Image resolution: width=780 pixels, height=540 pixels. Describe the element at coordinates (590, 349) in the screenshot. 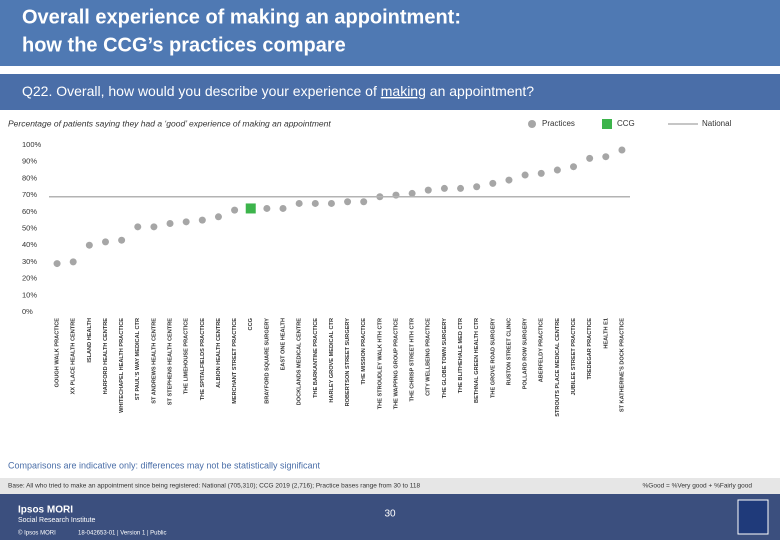

I see `x-tick-label: TREDEGAR PRACTICE` at that location.